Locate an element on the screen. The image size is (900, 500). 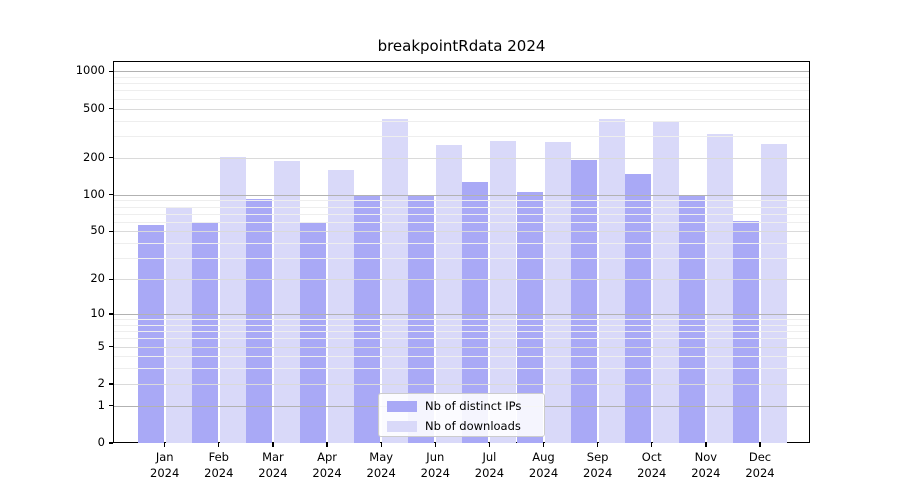
y-tick-label: 1 is located at coordinates (101, 404).